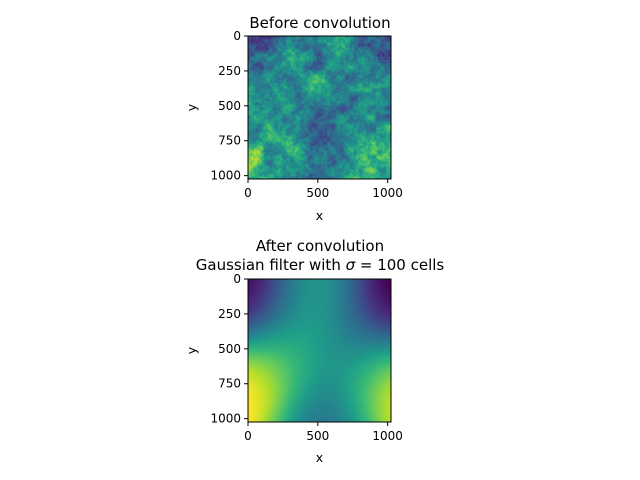  I want to click on axes-frame-before, so click(319, 107).